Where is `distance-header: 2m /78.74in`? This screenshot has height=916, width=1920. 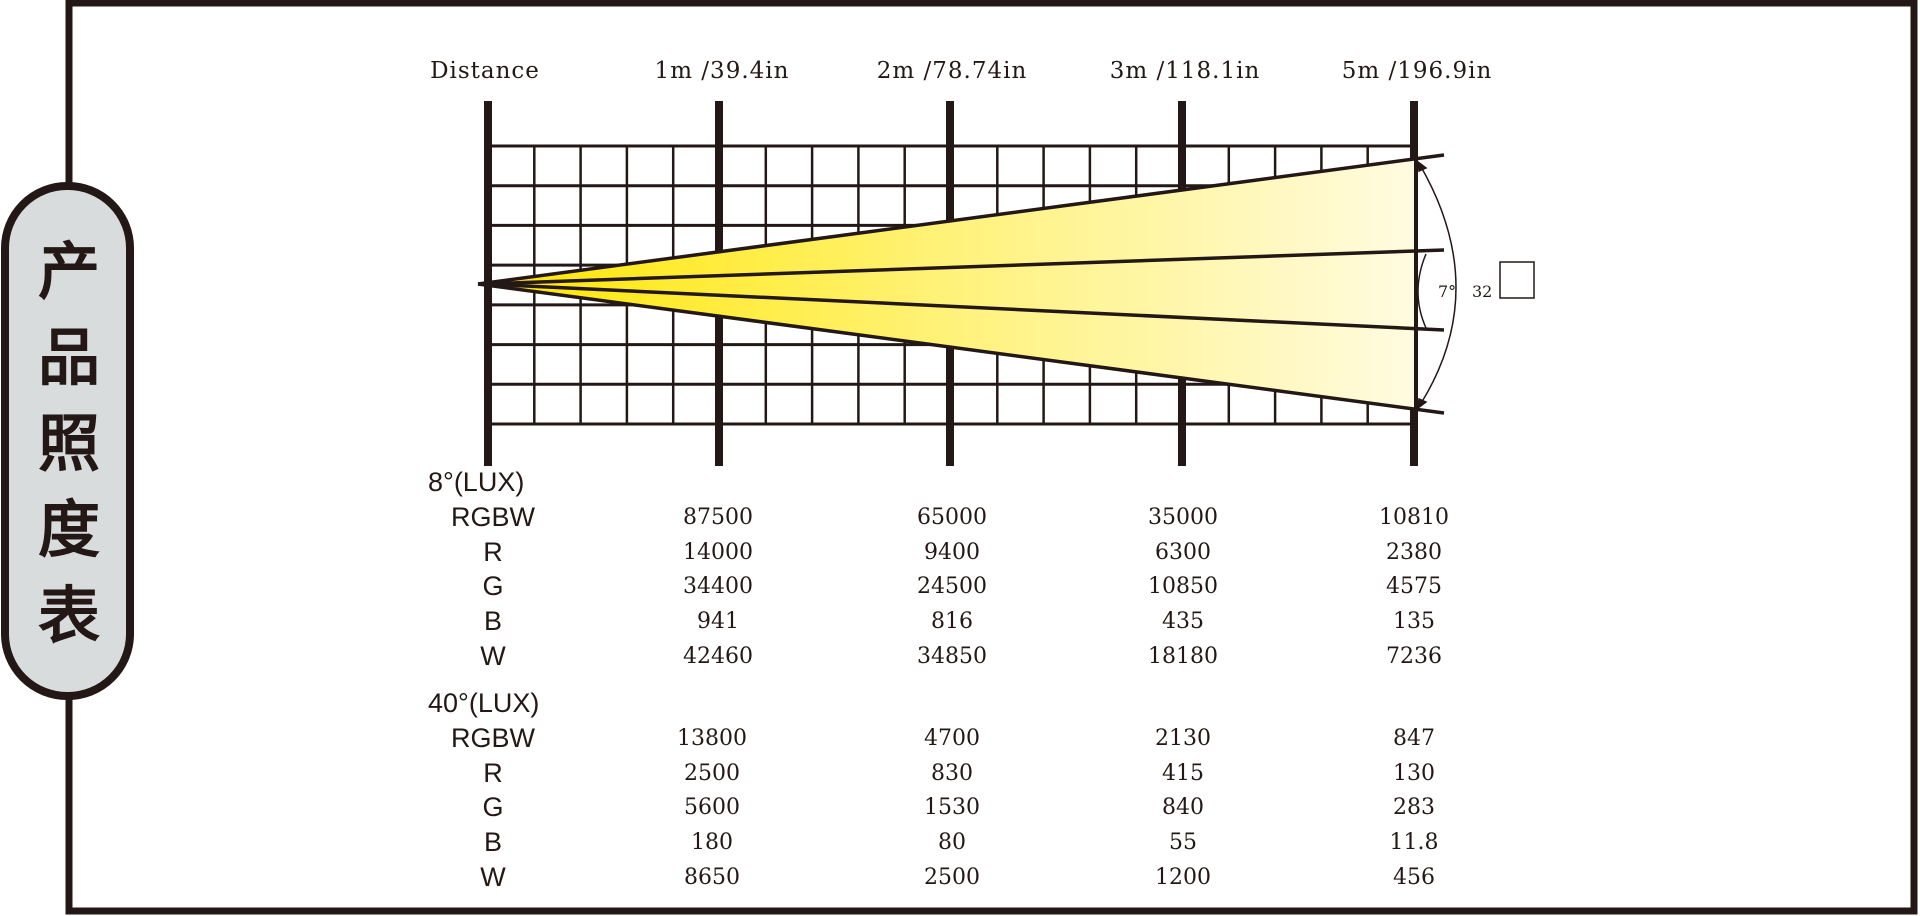 distance-header: 2m /78.74in is located at coordinates (952, 71).